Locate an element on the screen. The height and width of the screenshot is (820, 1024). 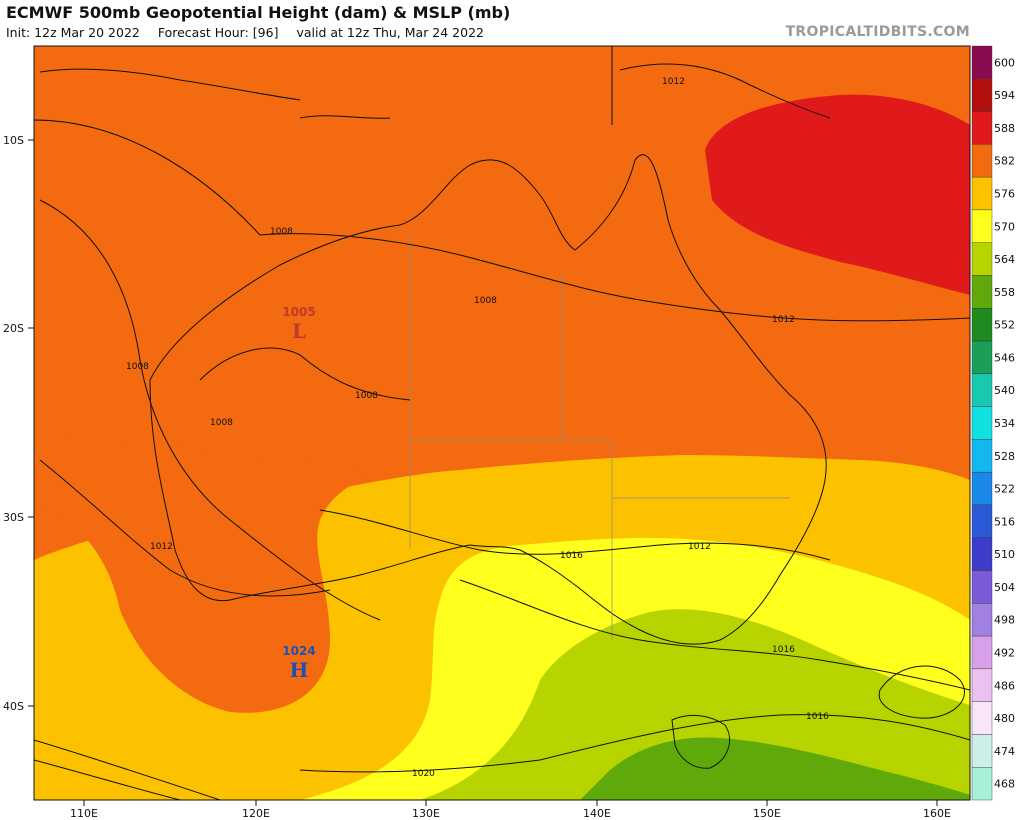
colorbar-label: 576 is located at coordinates (1004, 194).